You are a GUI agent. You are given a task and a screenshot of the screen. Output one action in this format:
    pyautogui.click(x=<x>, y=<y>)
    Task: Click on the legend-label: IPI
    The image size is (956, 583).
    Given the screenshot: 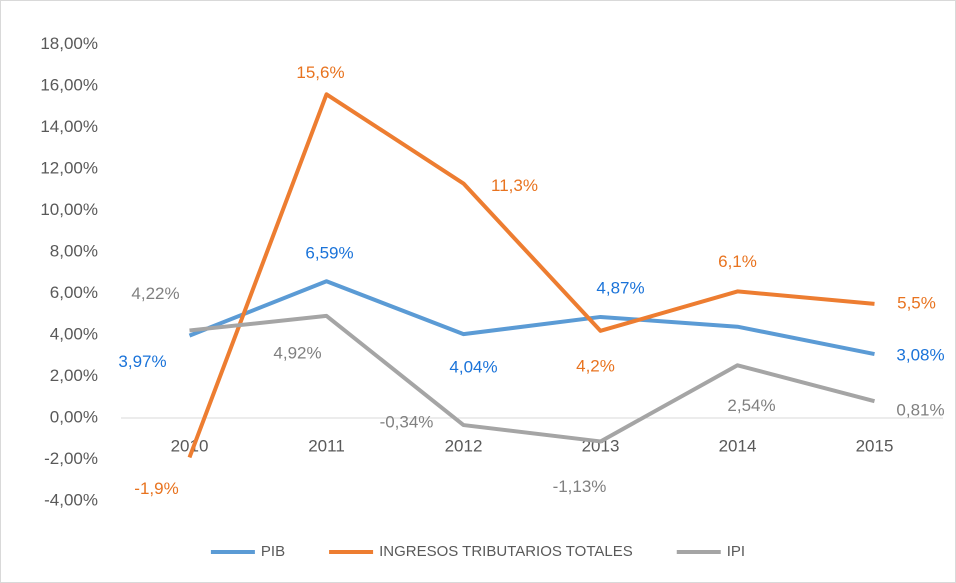 What is the action you would take?
    pyautogui.click(x=736, y=551)
    